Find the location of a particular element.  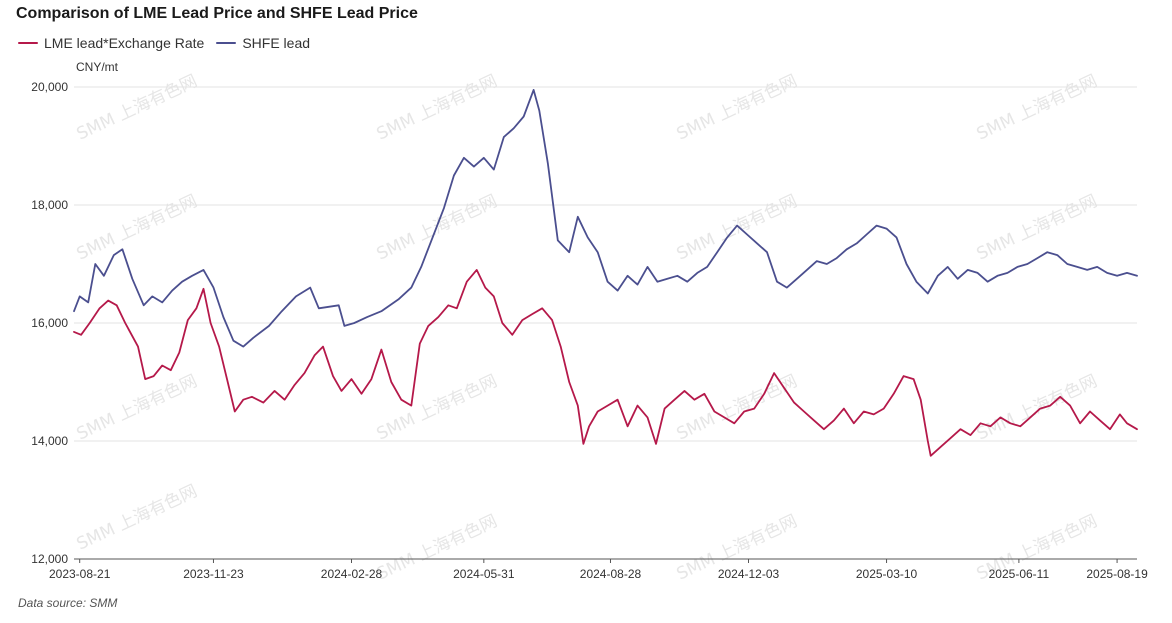

data-source: Data source: SMM is located at coordinates (68, 603).